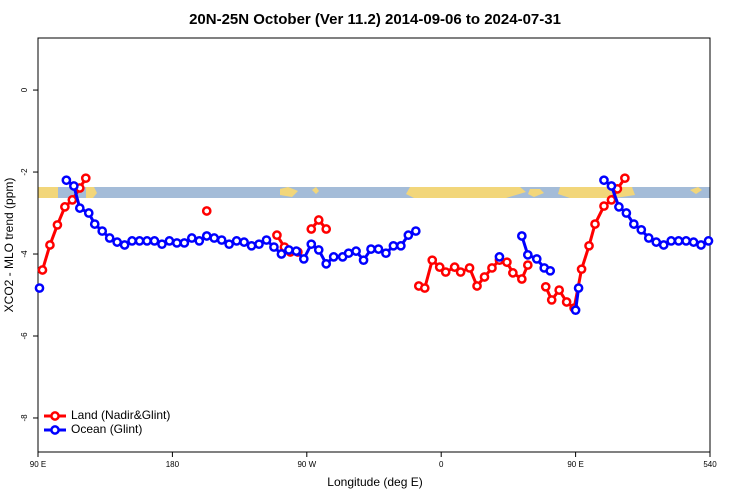 The width and height of the screenshot is (750, 500). I want to click on legend-label: Land (Nadir&Glint), so click(120, 415).